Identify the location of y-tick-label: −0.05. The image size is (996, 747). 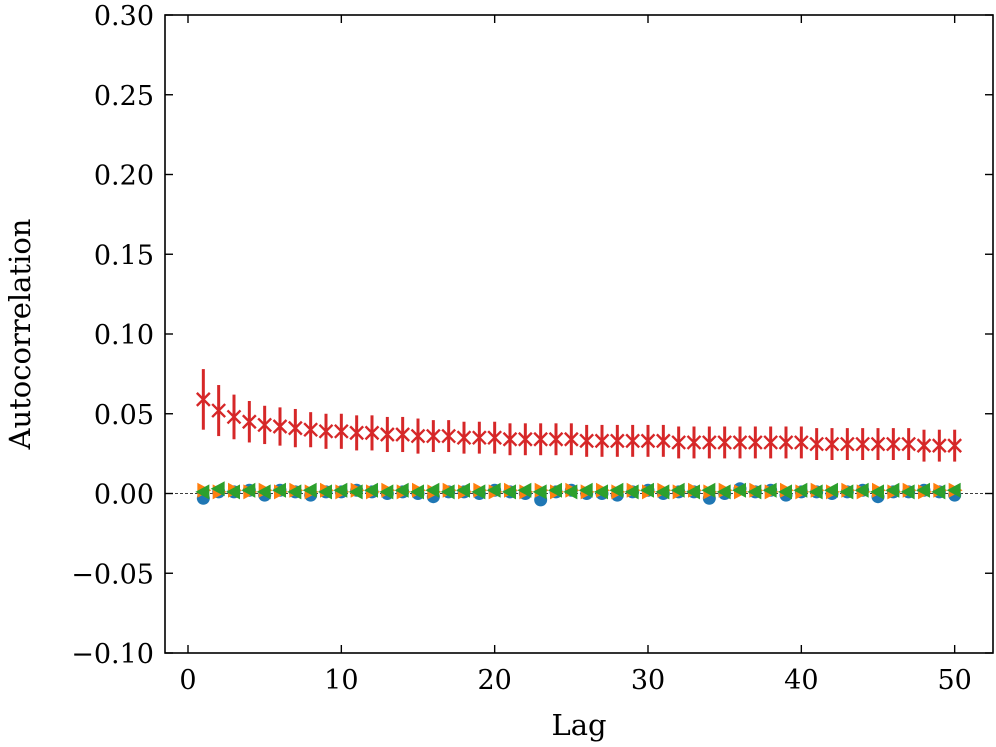
(112, 574).